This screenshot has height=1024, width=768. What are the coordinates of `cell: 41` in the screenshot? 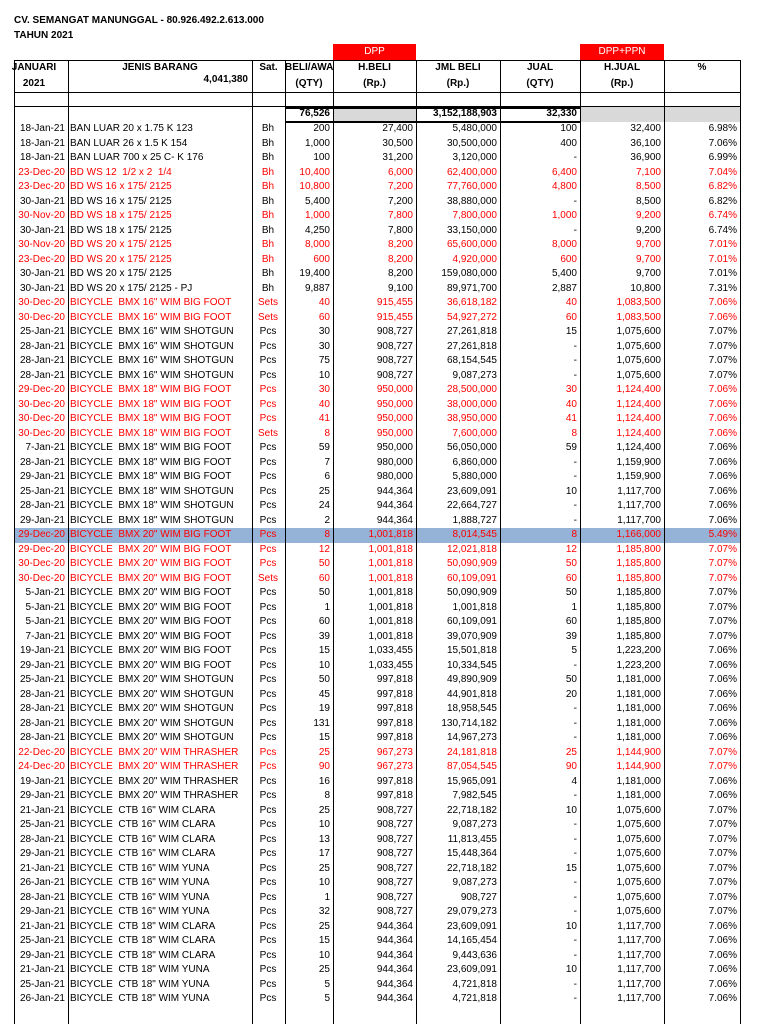 It's located at (324, 418).